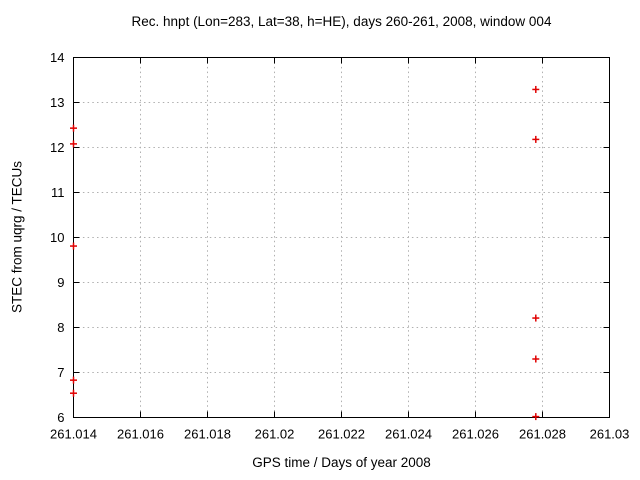  I want to click on y-tick-label: 10, so click(57, 237).